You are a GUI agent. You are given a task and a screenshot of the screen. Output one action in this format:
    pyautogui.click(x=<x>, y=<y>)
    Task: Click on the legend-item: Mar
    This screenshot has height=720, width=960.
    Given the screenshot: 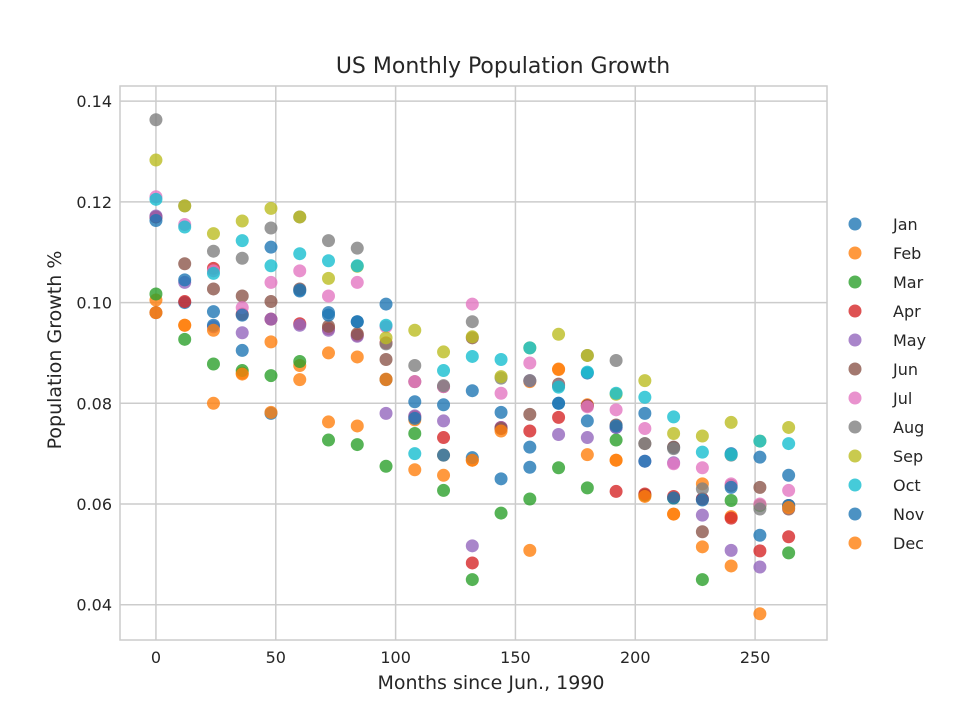 What is the action you would take?
    pyautogui.click(x=886, y=282)
    